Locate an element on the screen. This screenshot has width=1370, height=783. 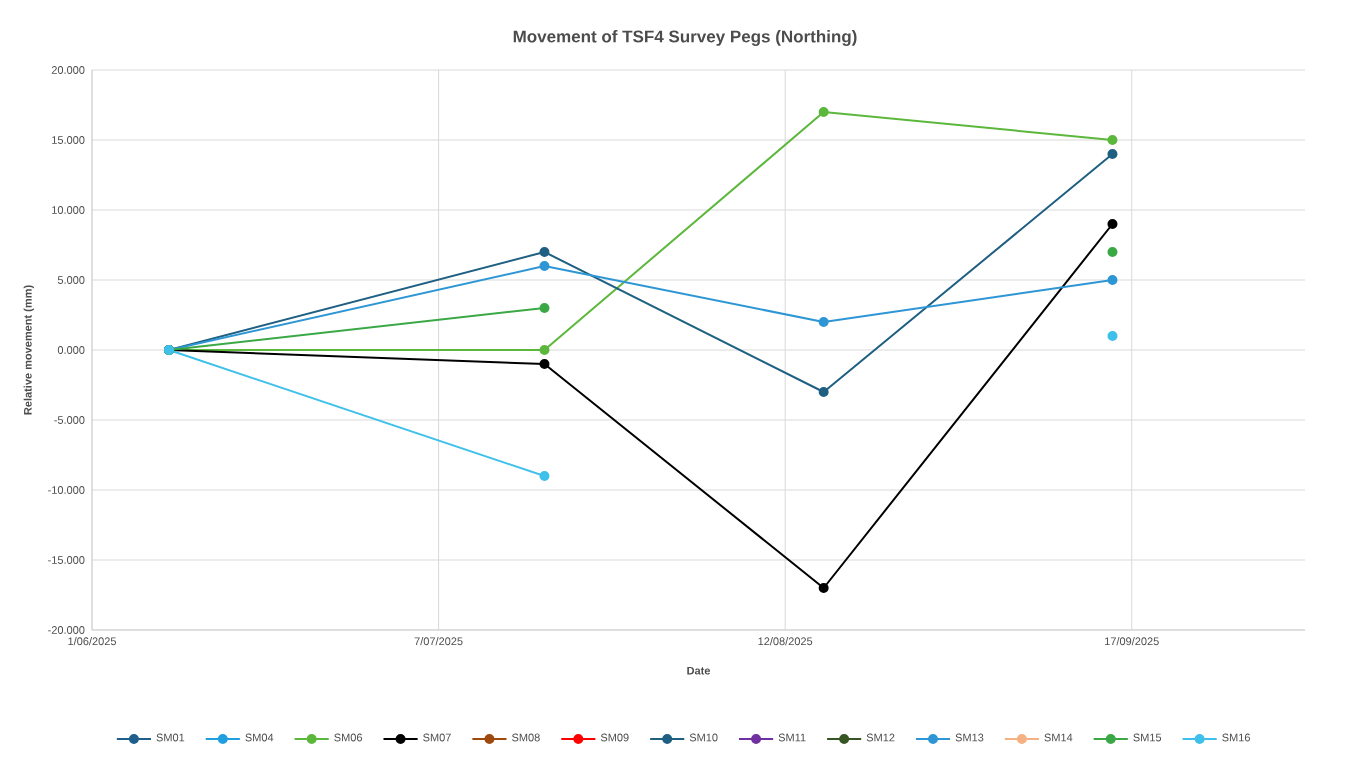
y-tick-label: -20.000 is located at coordinates (66, 630).